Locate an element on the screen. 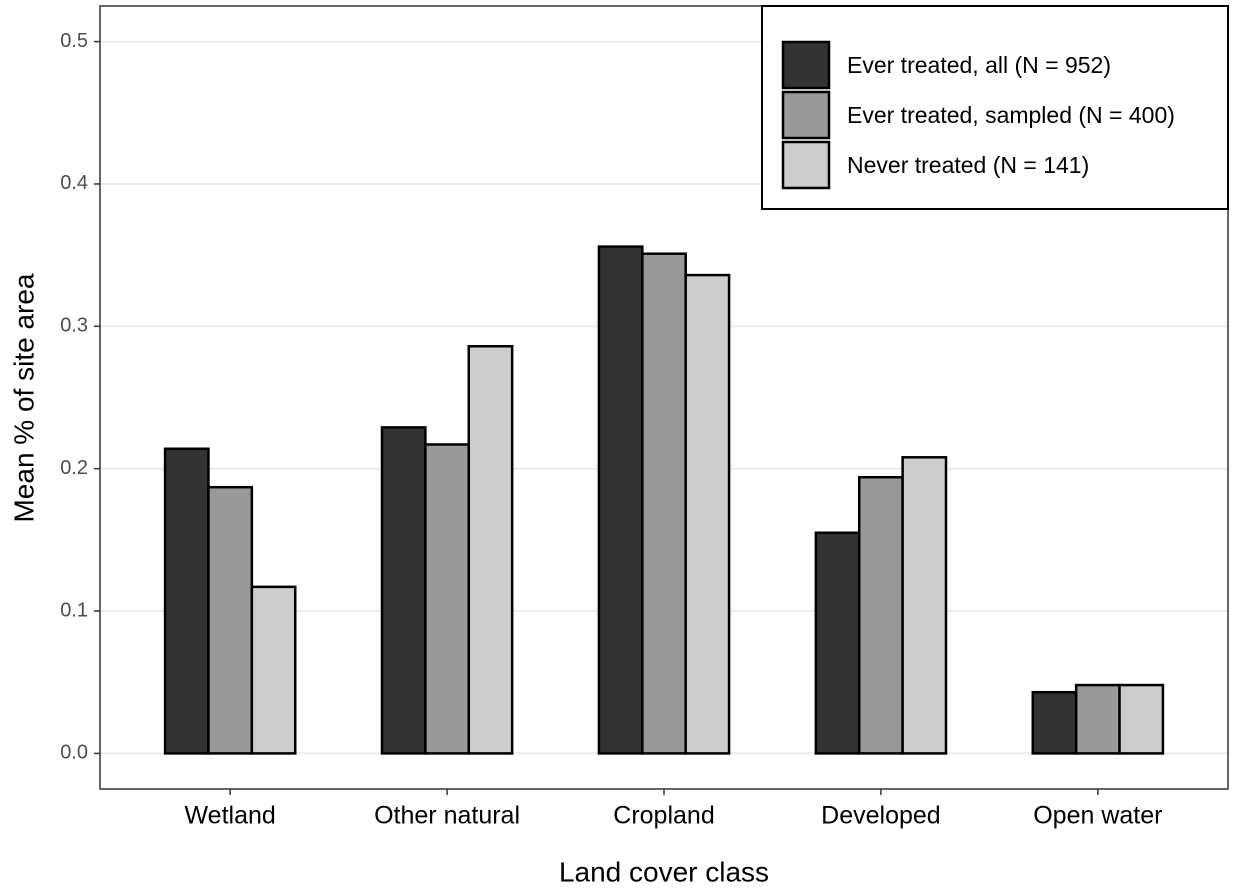 The image size is (1233, 894). legend-box is located at coordinates (995, 107).